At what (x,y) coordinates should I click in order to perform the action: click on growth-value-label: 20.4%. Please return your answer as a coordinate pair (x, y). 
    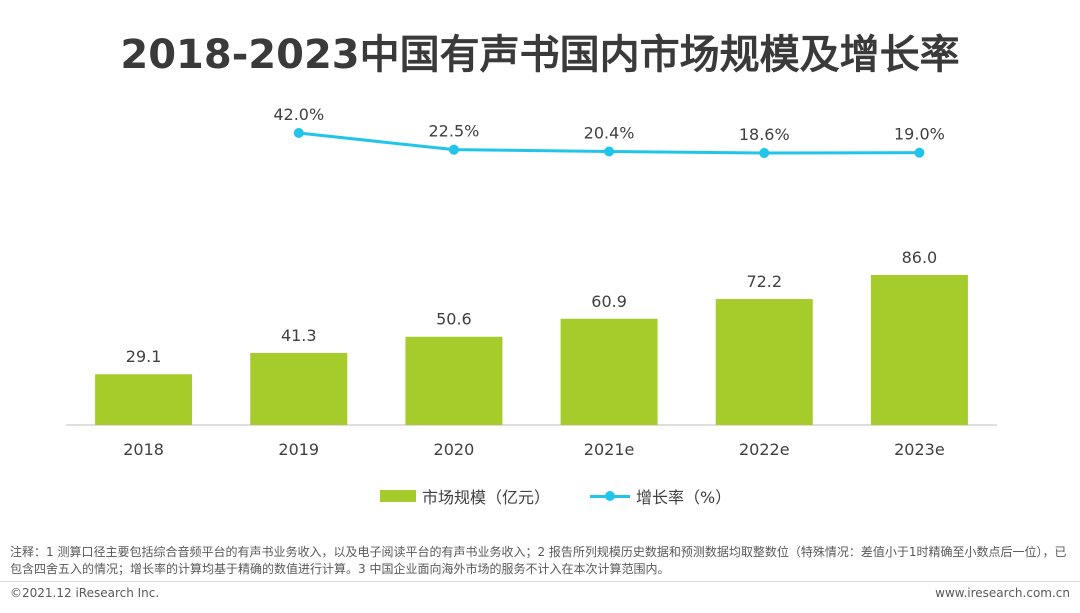
    Looking at the image, I should click on (609, 132).